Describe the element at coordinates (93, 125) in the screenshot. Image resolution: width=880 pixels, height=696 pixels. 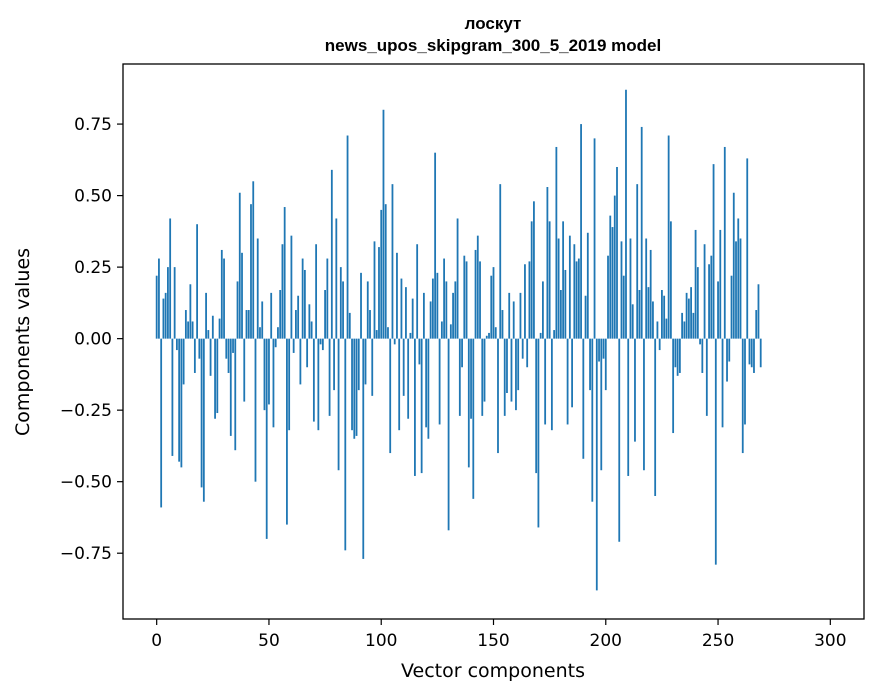
I see `y-tick-label: 0.75` at that location.